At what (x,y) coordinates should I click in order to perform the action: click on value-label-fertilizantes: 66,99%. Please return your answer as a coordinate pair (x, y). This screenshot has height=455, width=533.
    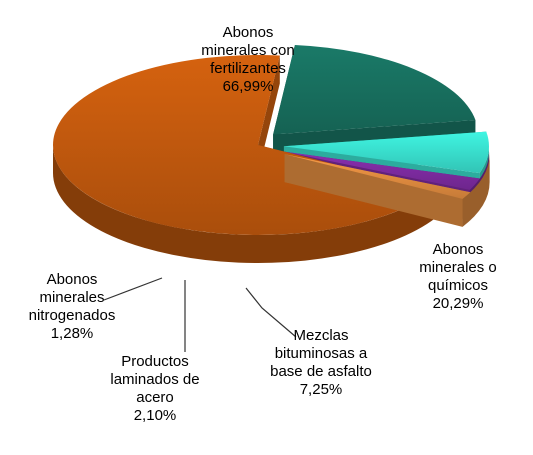
    Looking at the image, I should click on (248, 86).